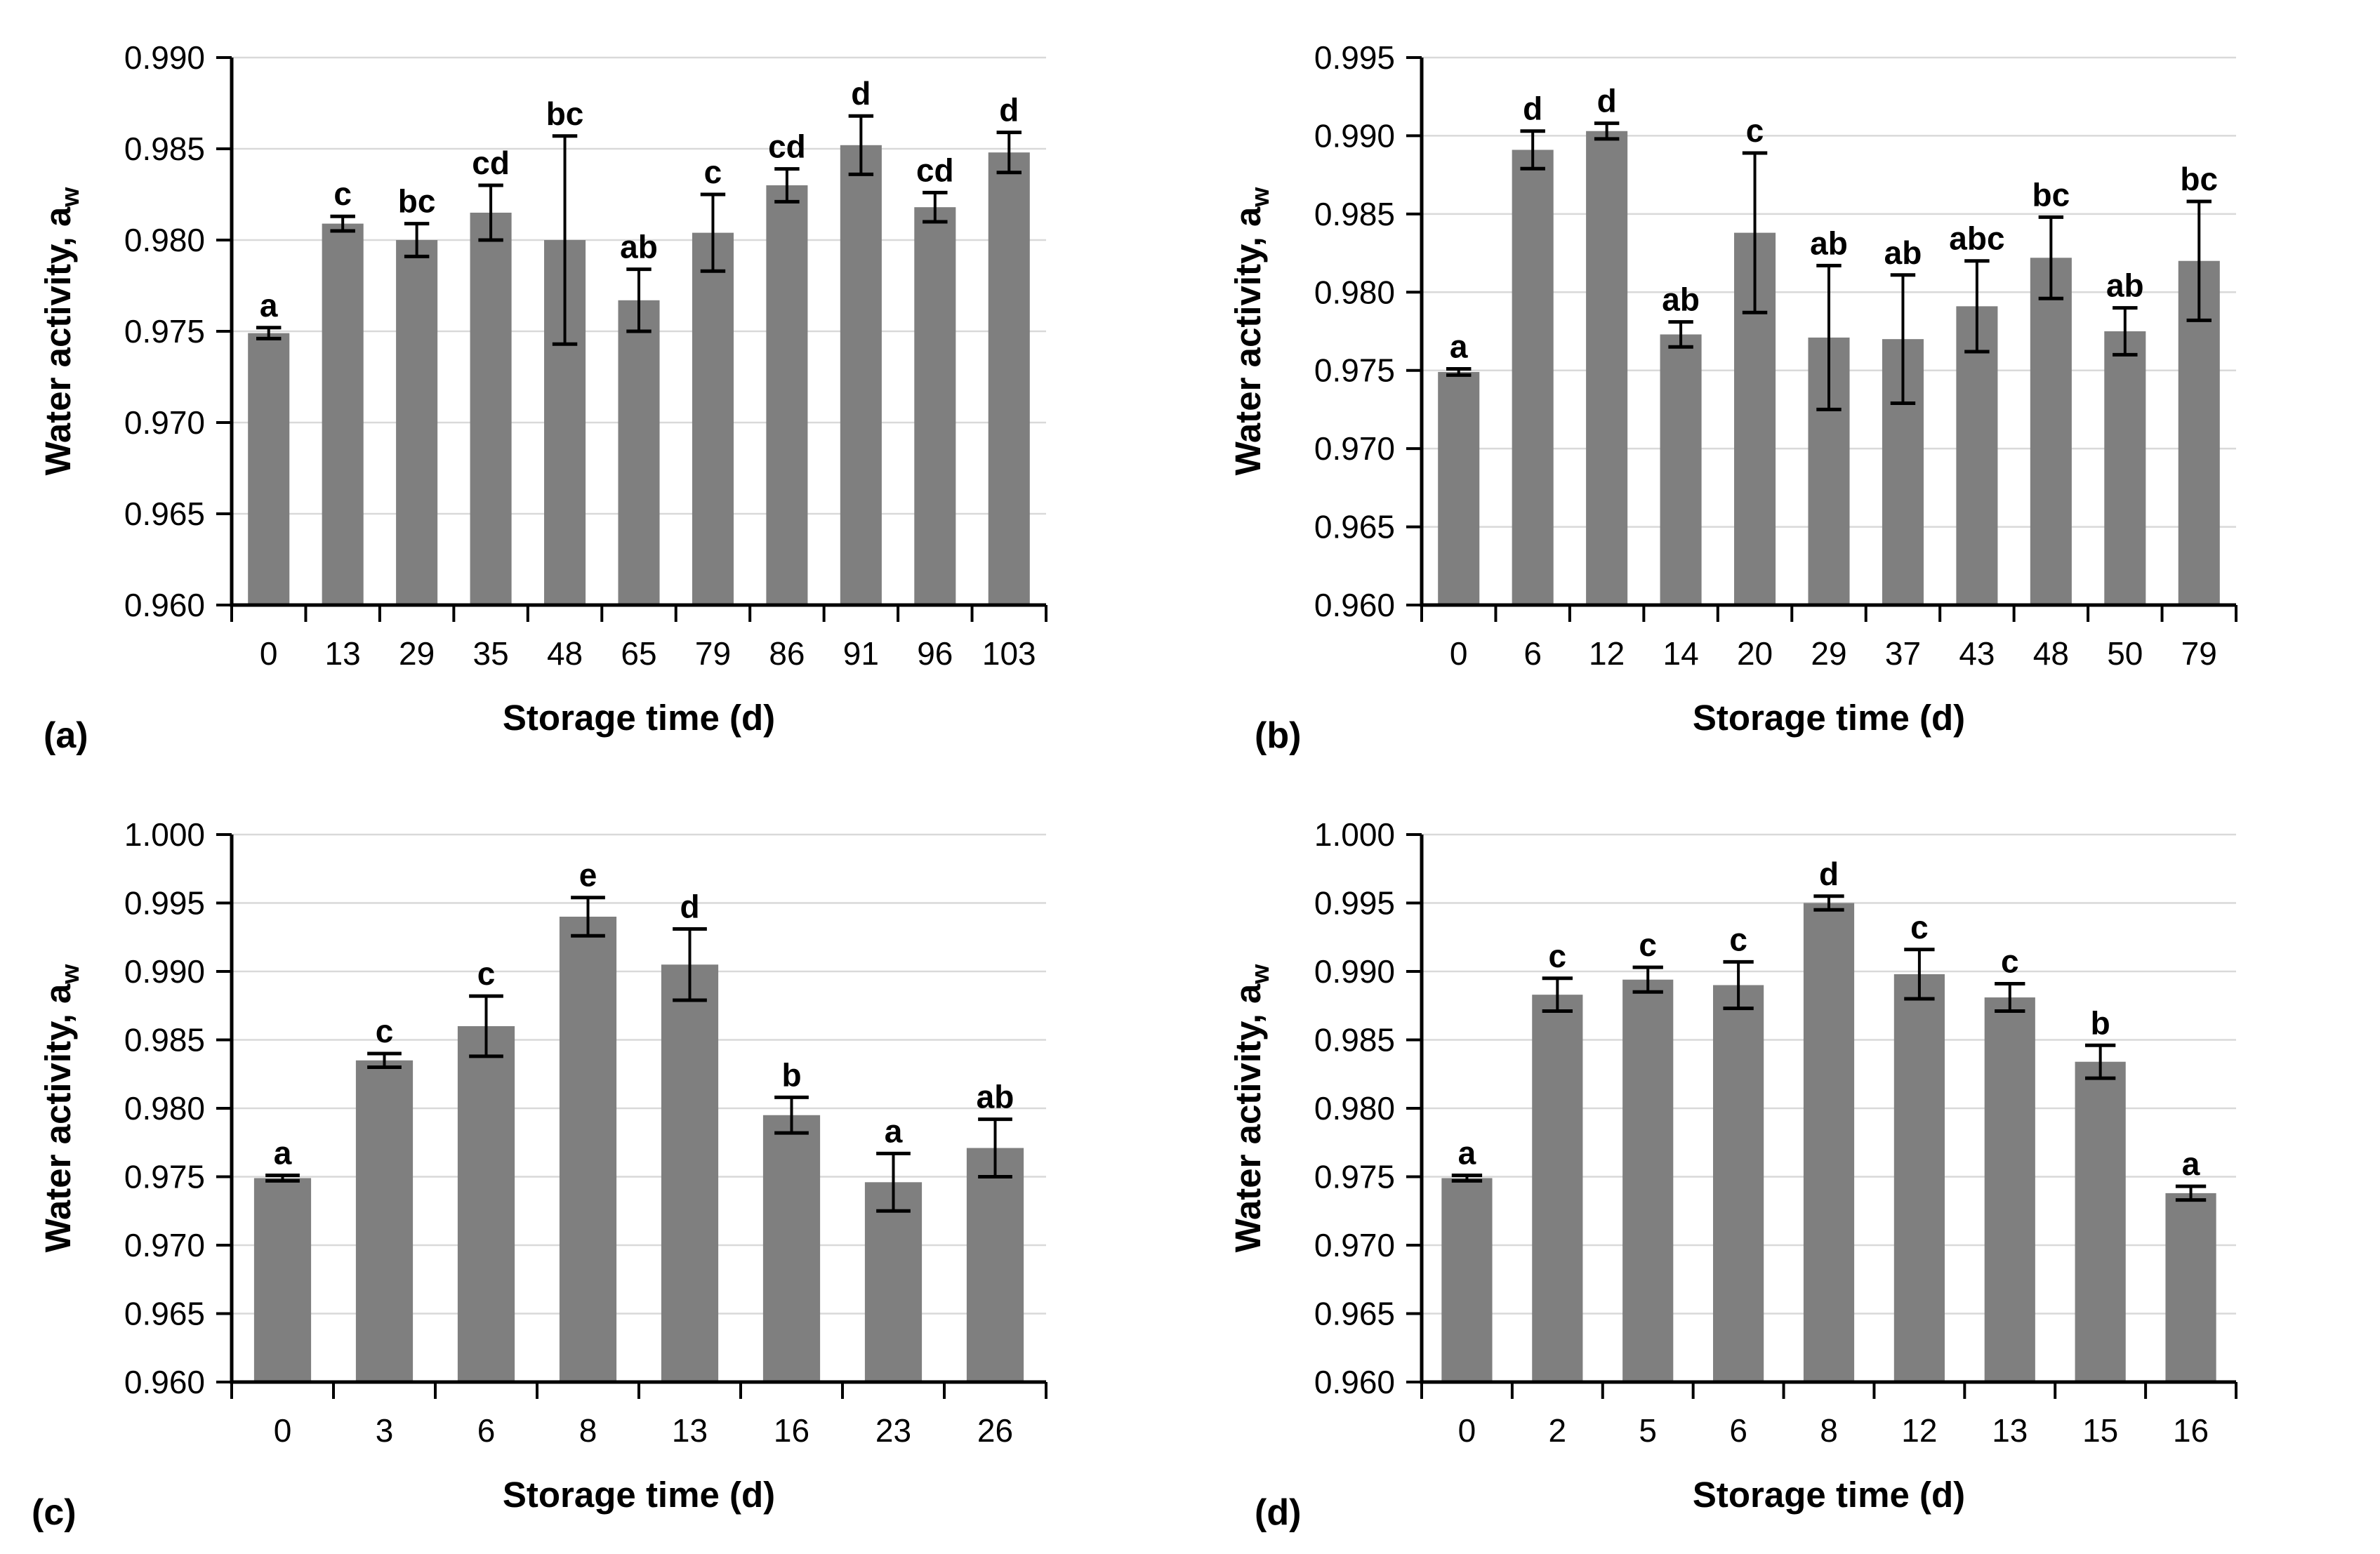 This screenshot has height=1554, width=2380. Describe the element at coordinates (1278, 1512) in the screenshot. I see `panel-label-d: (d)` at that location.